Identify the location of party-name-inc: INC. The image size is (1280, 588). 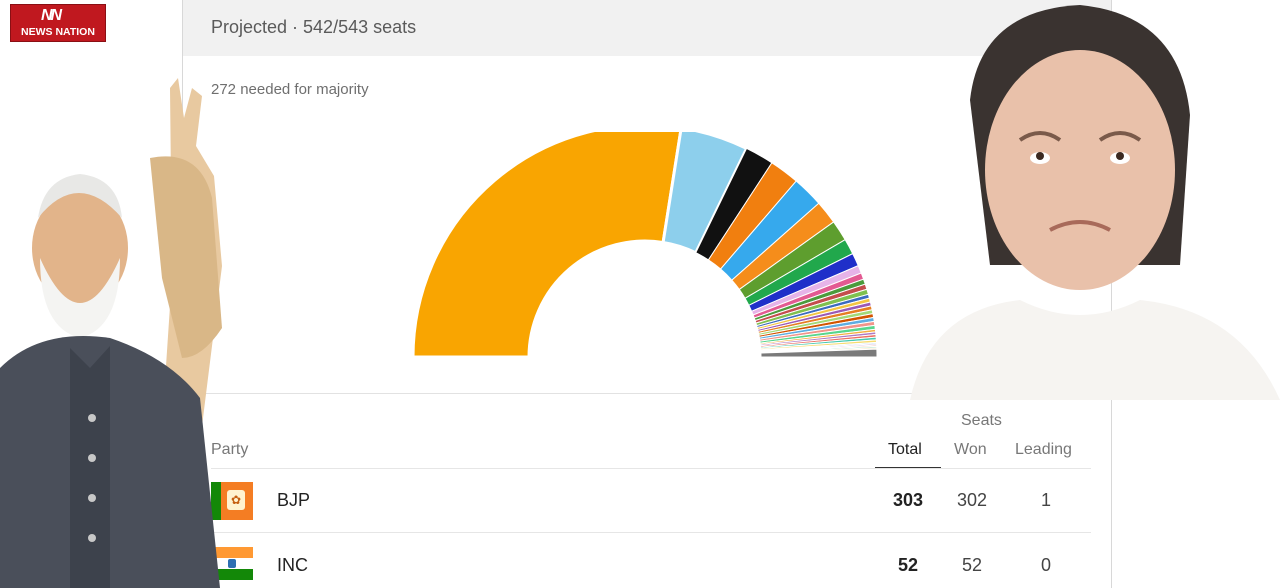
(292, 565).